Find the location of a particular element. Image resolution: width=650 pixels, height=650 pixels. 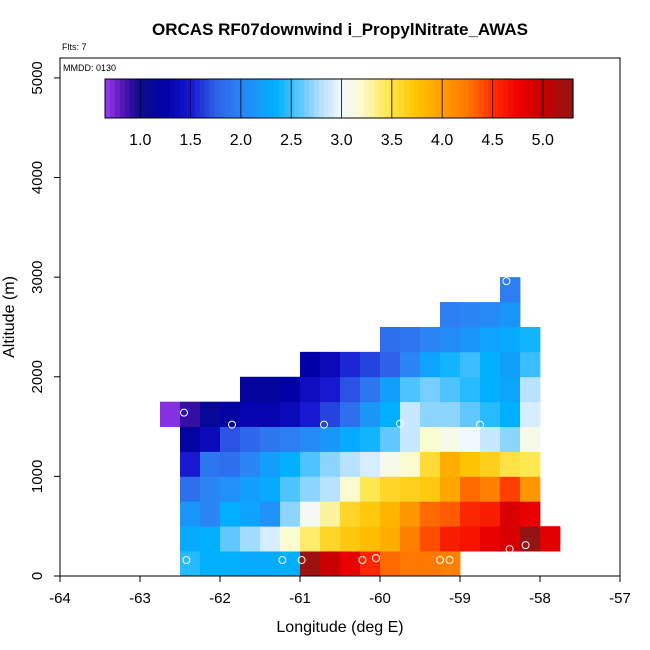

x-tick-label: -63 is located at coordinates (140, 598).